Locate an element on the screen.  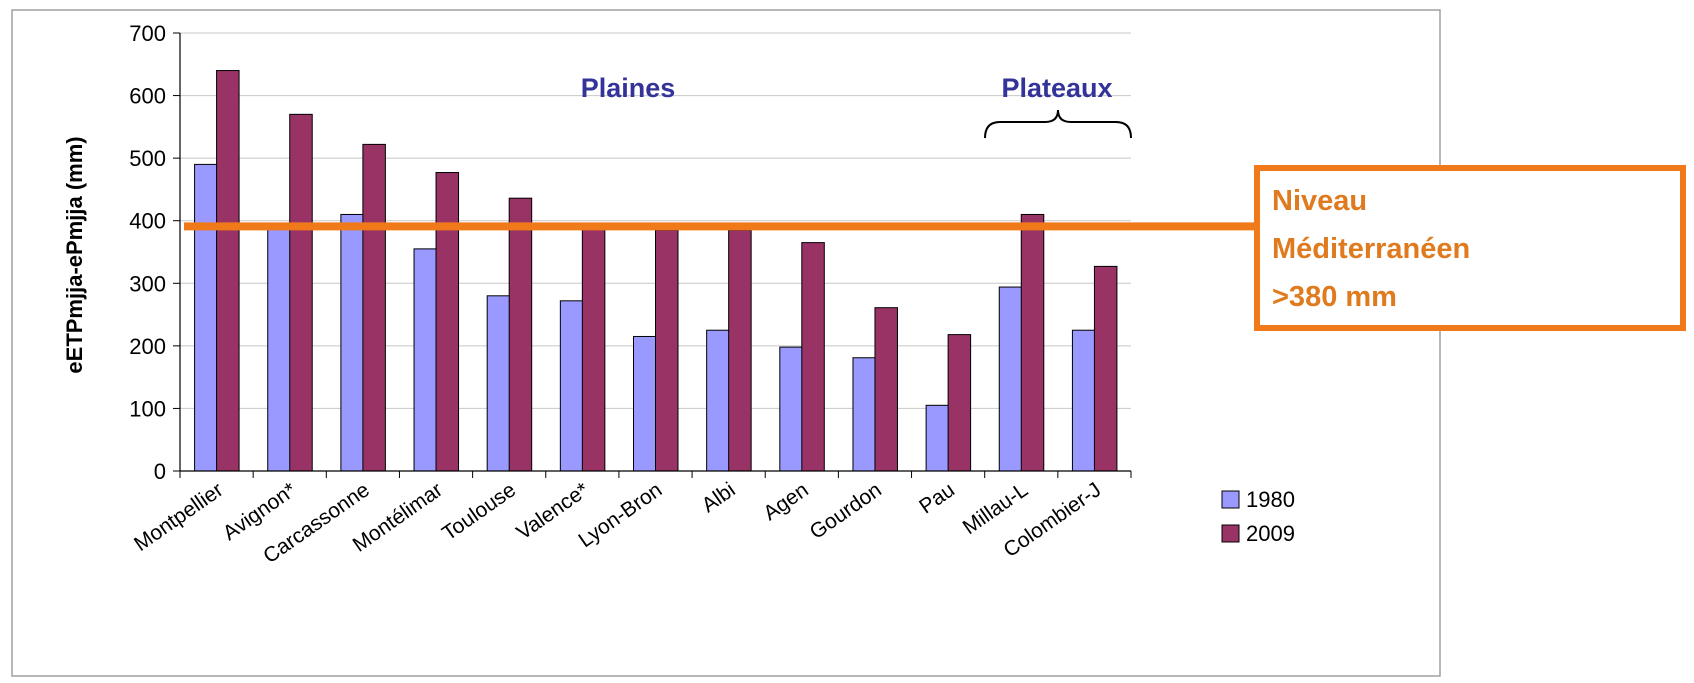
y-tick-label: 500 is located at coordinates (147, 158).